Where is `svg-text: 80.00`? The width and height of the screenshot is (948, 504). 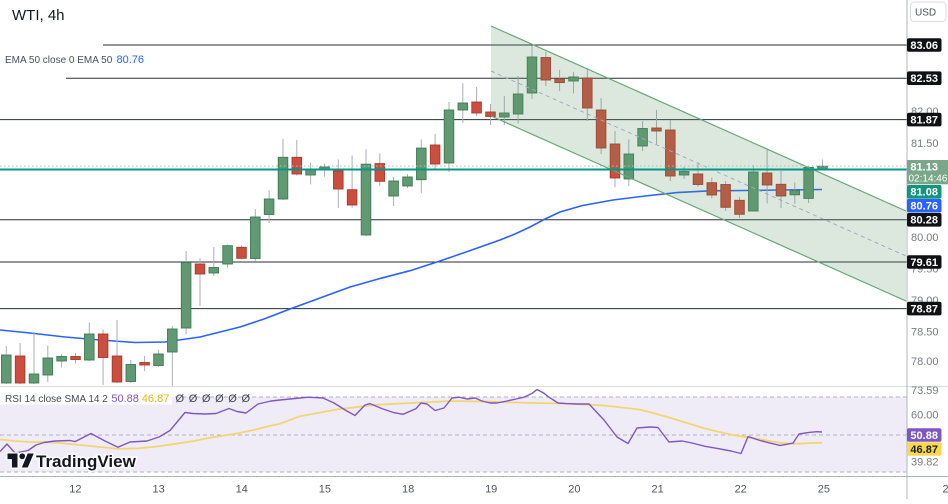 svg-text: 80.00 is located at coordinates (925, 238).